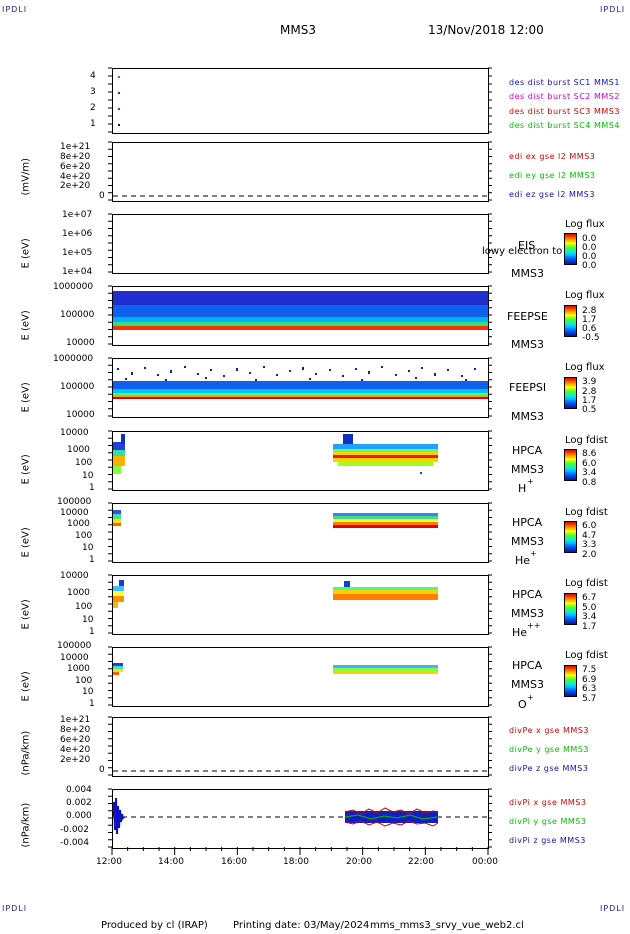  What do you see at coordinates (119, 101) in the screenshot?
I see `burst-markers` at bounding box center [119, 101].